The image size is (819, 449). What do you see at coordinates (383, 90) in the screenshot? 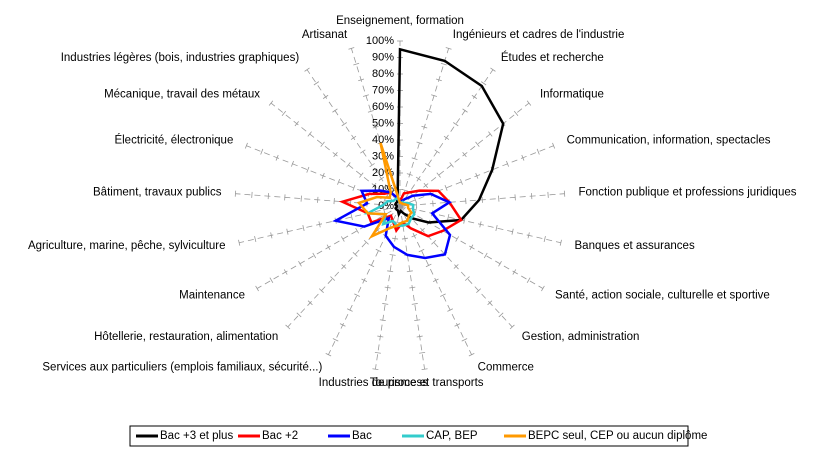
I see `y-tick-label: 70%` at bounding box center [383, 90].